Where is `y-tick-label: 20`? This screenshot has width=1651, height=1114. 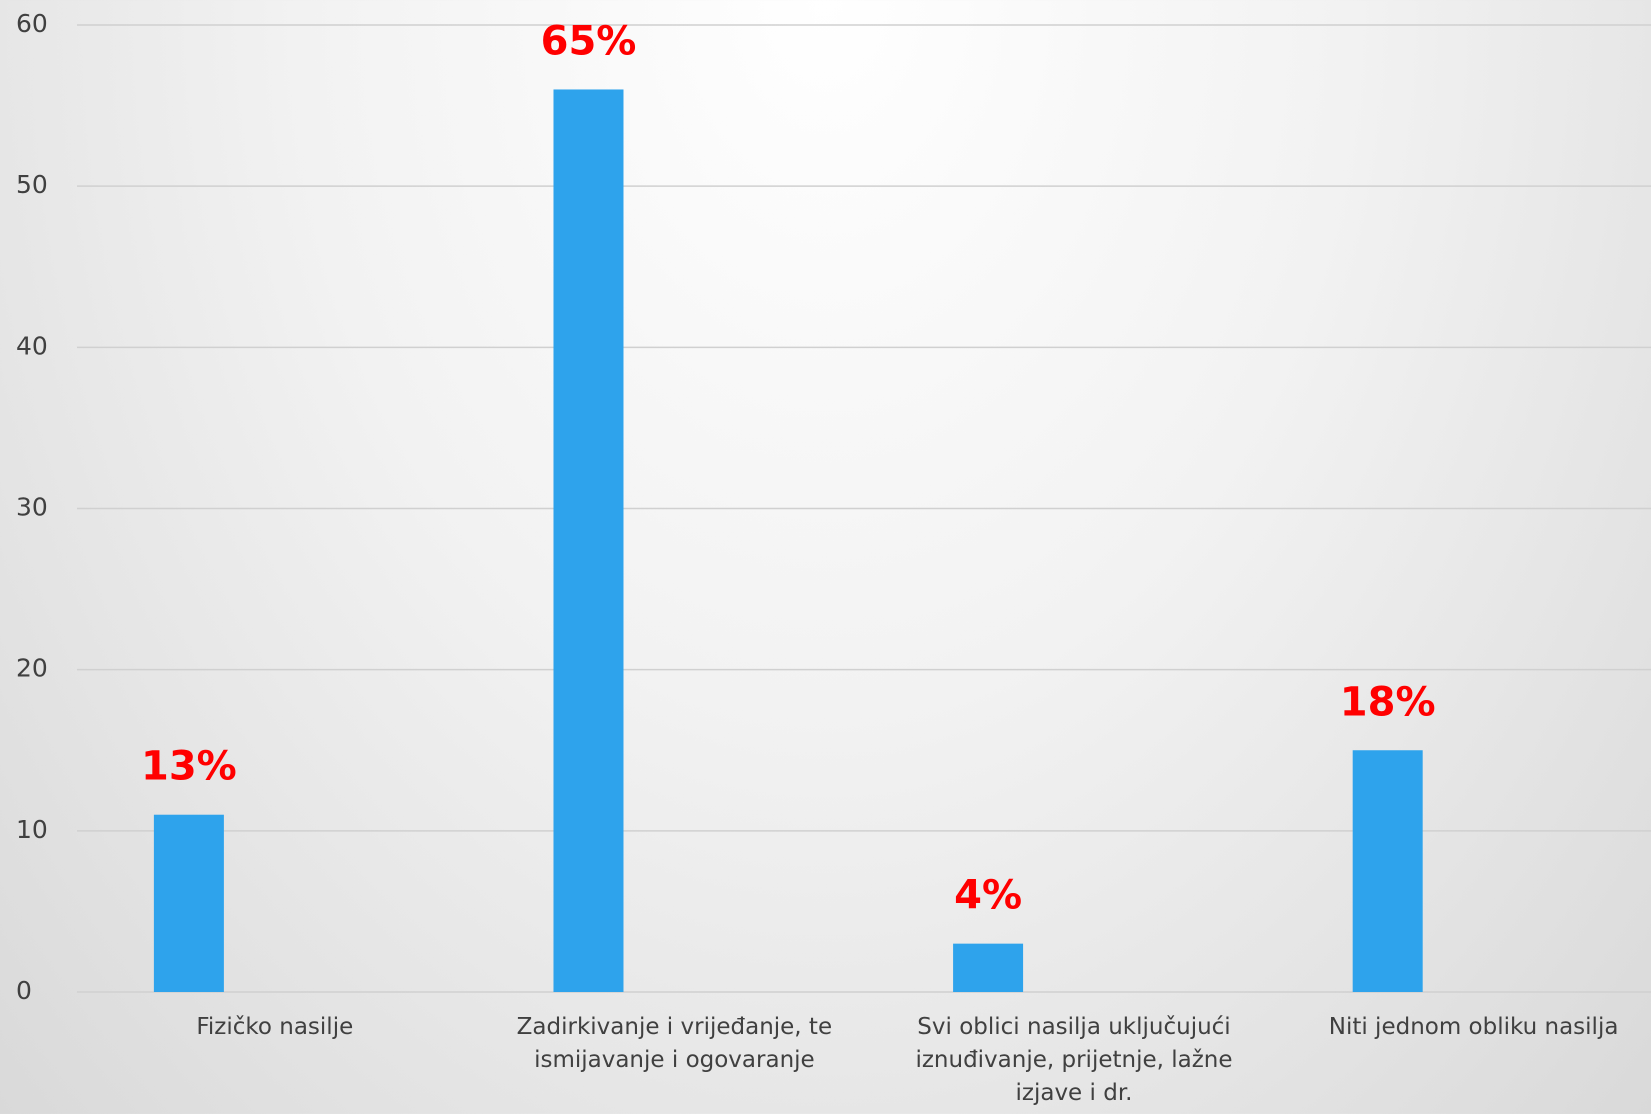 y-tick-label: 20 is located at coordinates (32, 668).